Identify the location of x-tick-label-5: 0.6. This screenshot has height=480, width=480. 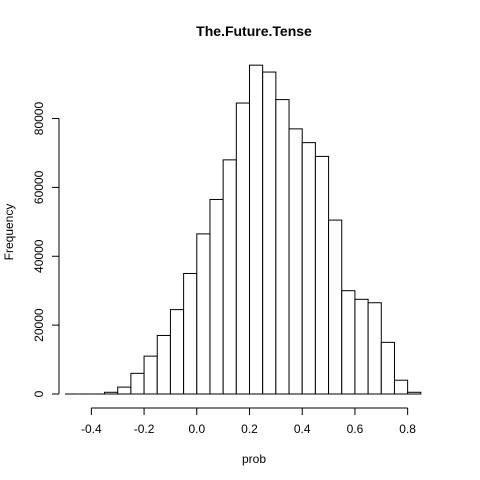
(355, 429).